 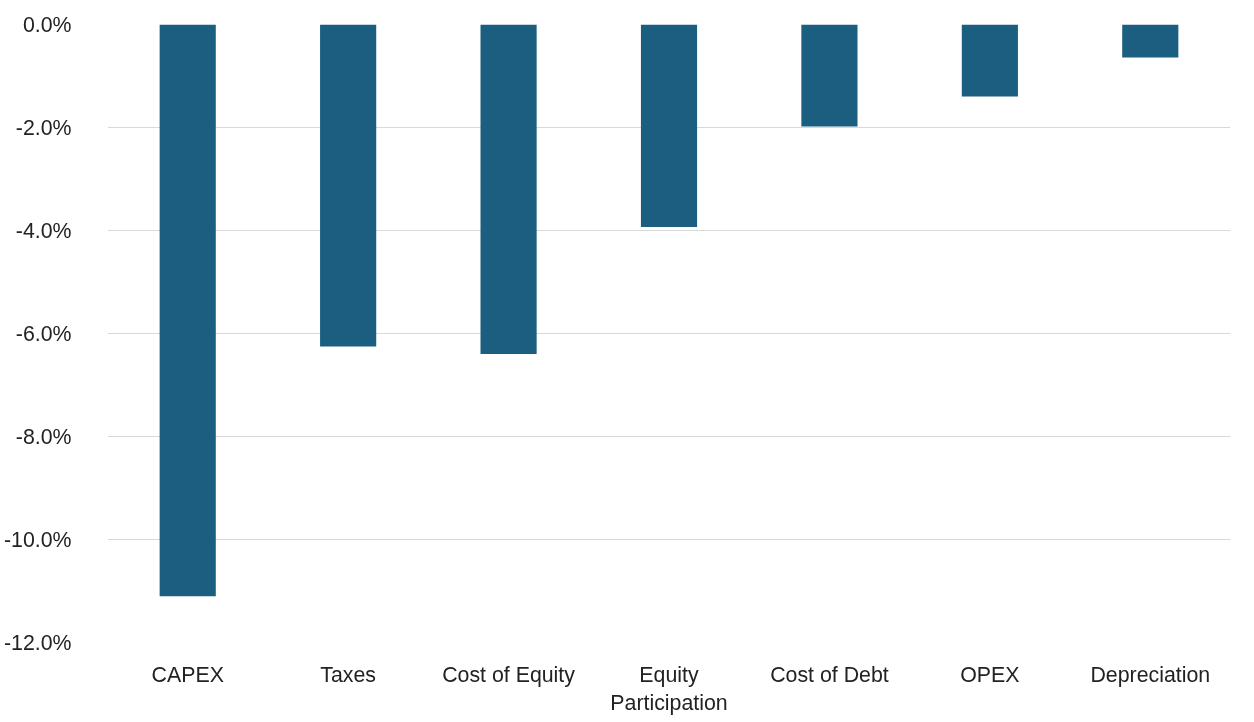 What do you see at coordinates (348, 674) in the screenshot?
I see `x-tick-label: Taxes` at bounding box center [348, 674].